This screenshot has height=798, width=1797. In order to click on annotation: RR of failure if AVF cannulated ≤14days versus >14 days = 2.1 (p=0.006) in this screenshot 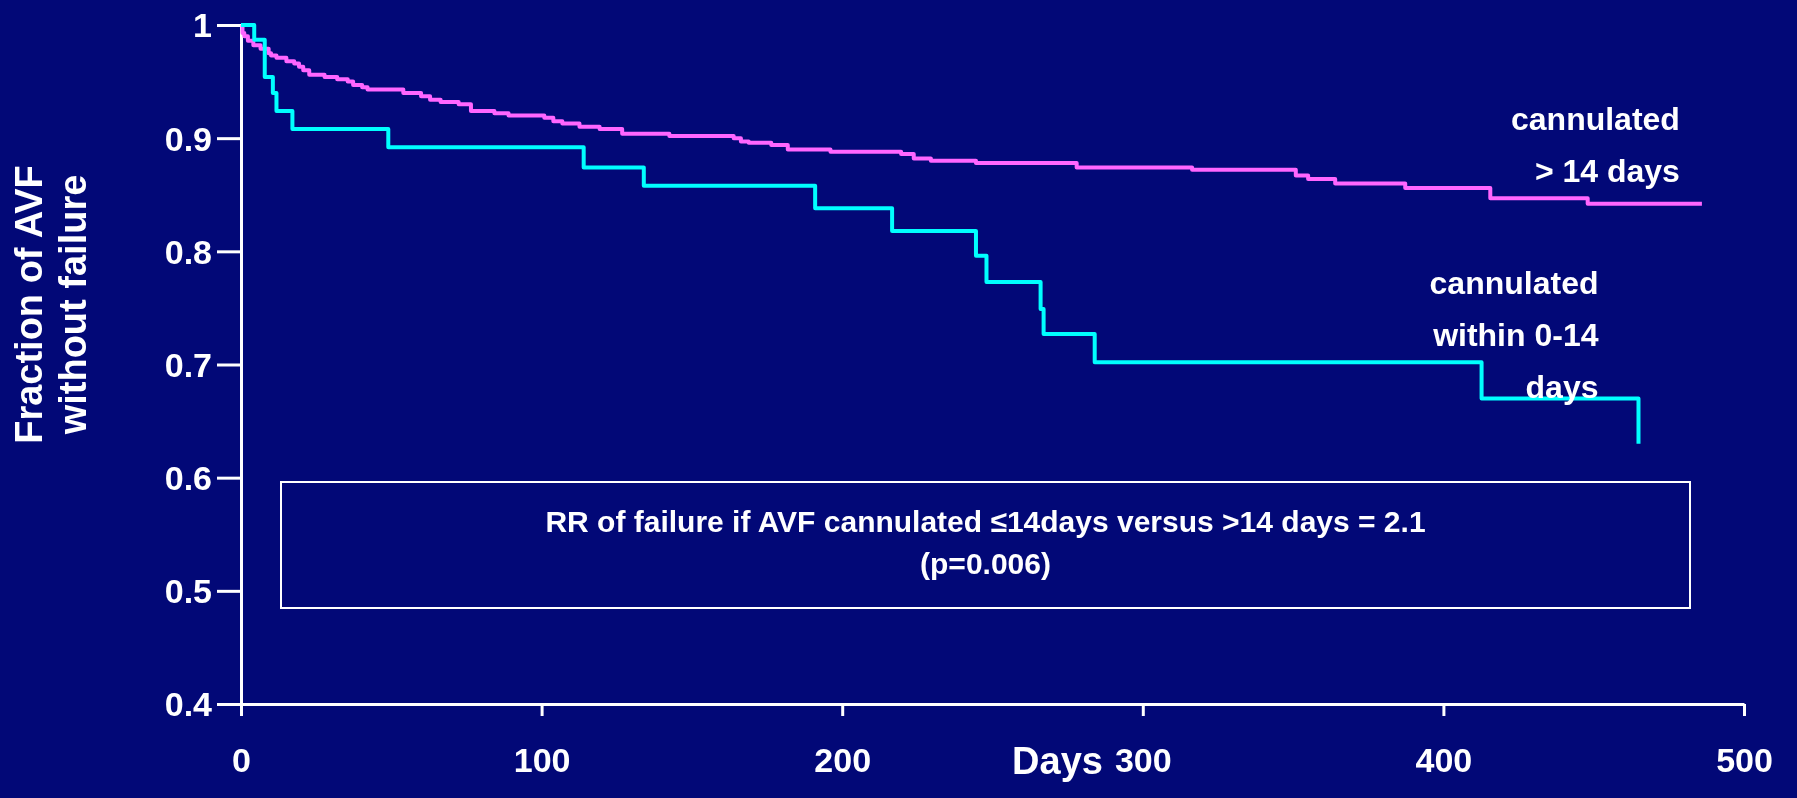, I will do `click(985, 542)`.